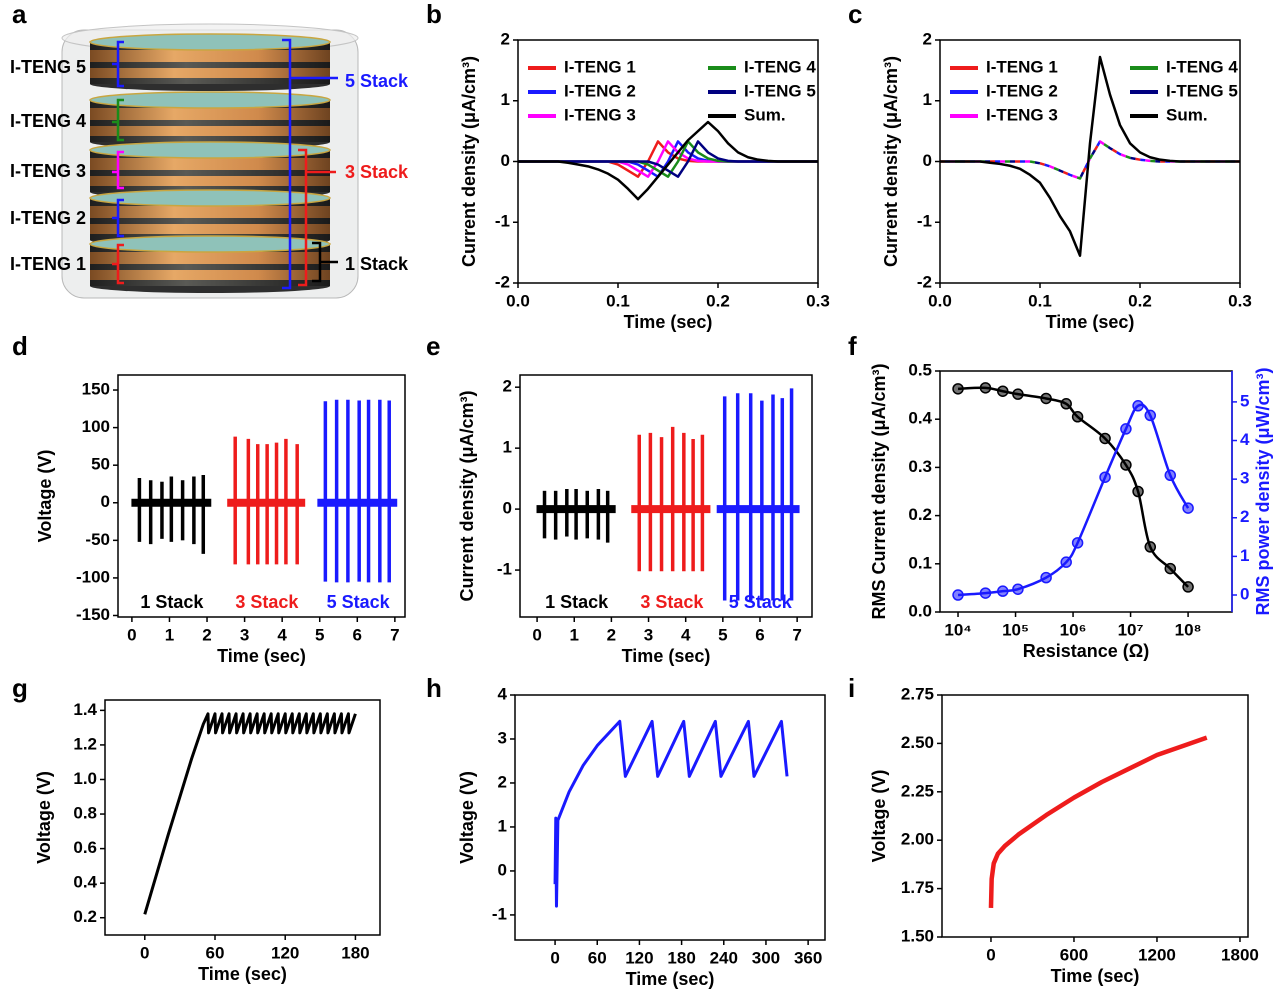  What do you see at coordinates (377, 81) in the screenshot?
I see `stack-label: 5 Stack` at bounding box center [377, 81].